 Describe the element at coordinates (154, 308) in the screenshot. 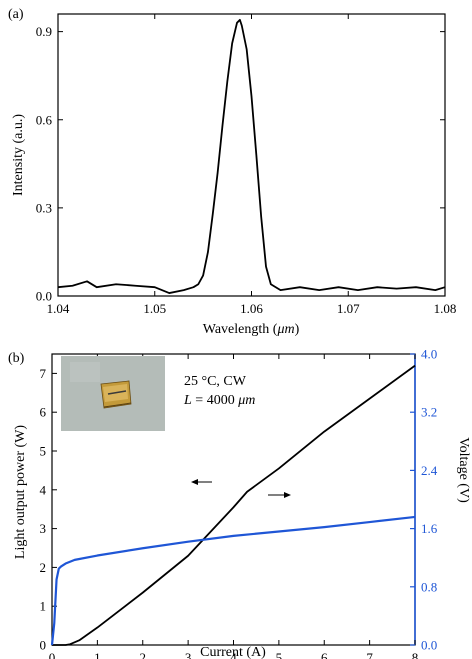

I see `x-tick-label: 1.05` at that location.